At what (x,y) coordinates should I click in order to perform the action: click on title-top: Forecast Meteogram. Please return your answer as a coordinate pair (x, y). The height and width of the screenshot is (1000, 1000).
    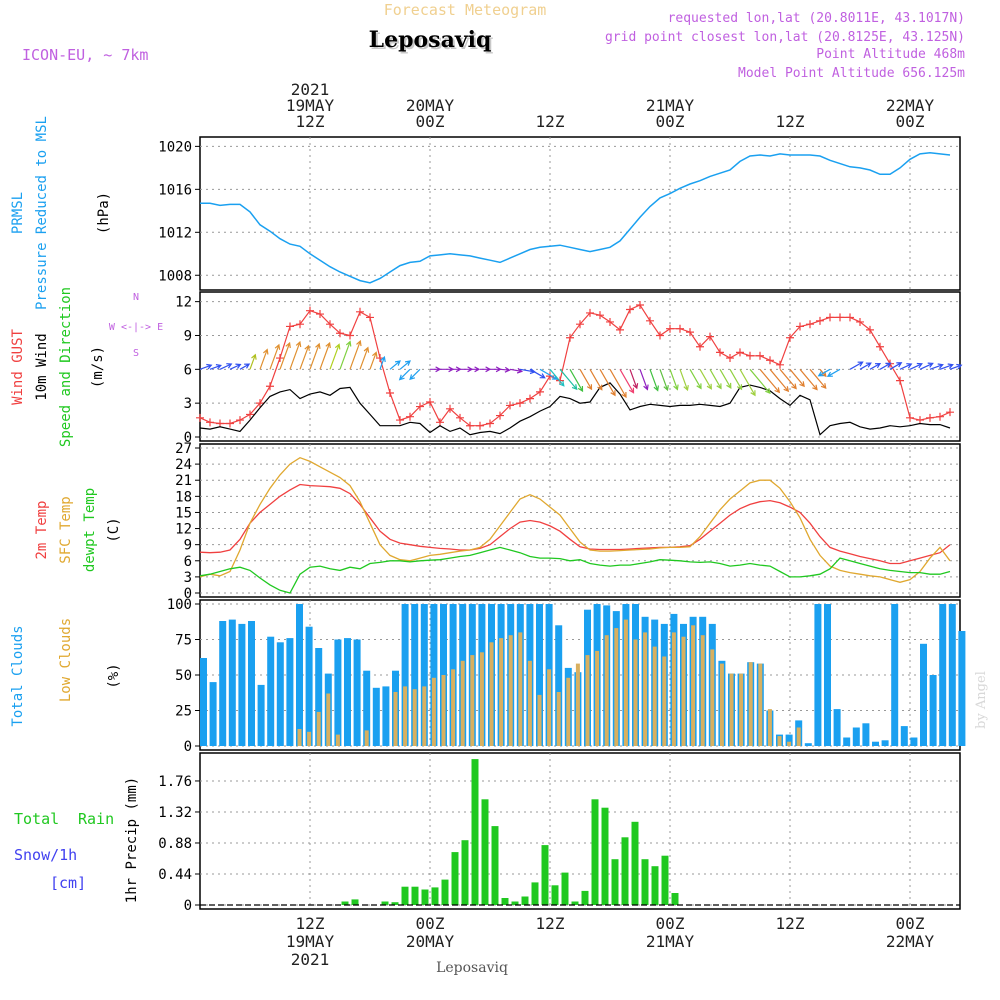
    Looking at the image, I should click on (465, 10).